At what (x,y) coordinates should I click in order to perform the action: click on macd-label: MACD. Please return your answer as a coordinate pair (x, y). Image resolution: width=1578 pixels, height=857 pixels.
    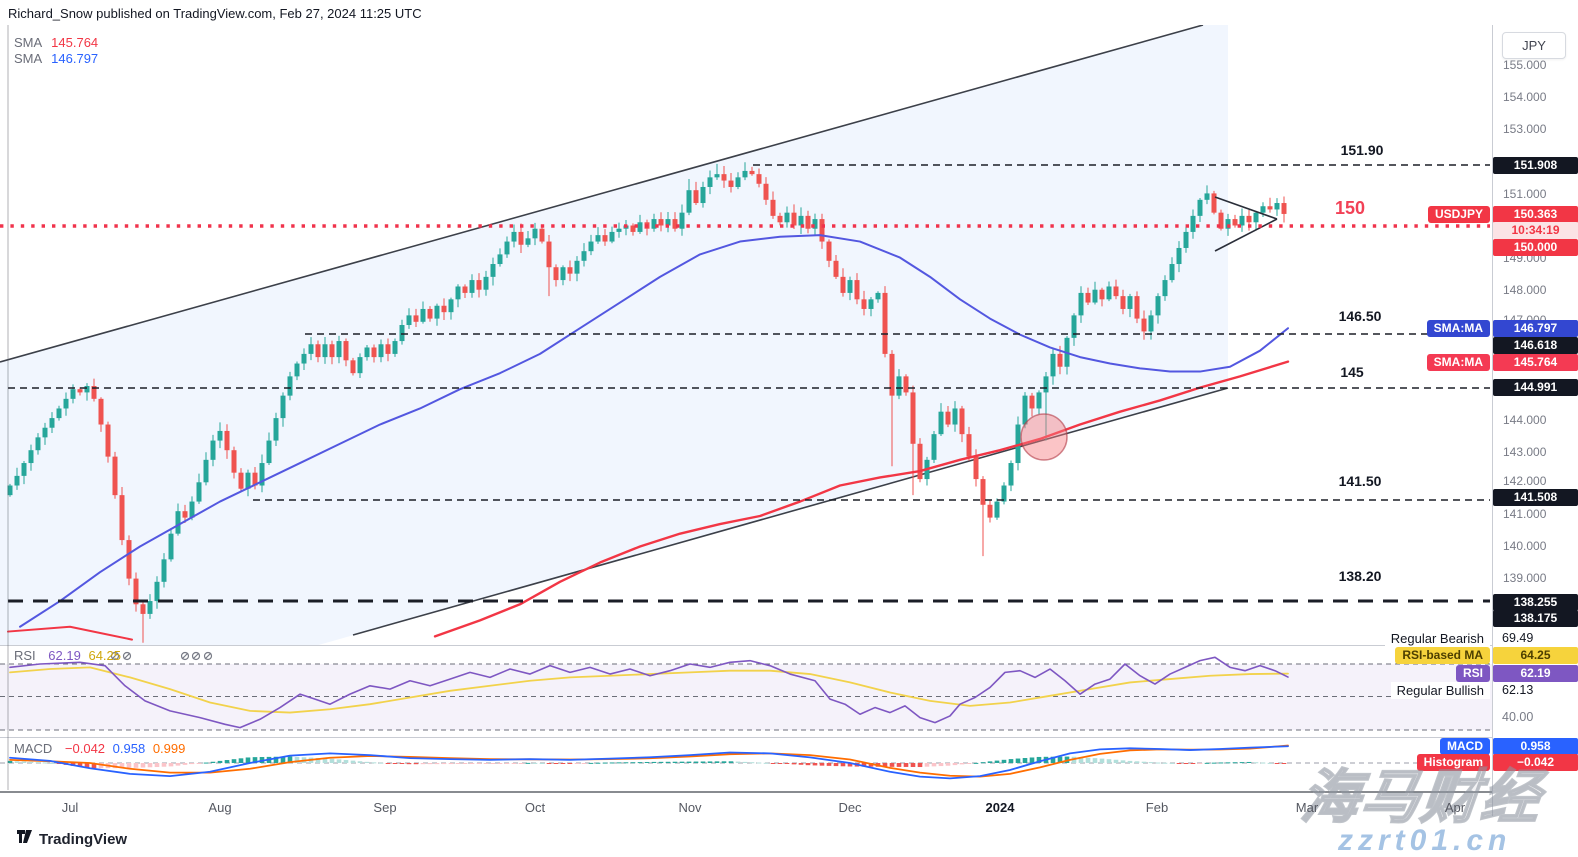
    Looking at the image, I should click on (1465, 746).